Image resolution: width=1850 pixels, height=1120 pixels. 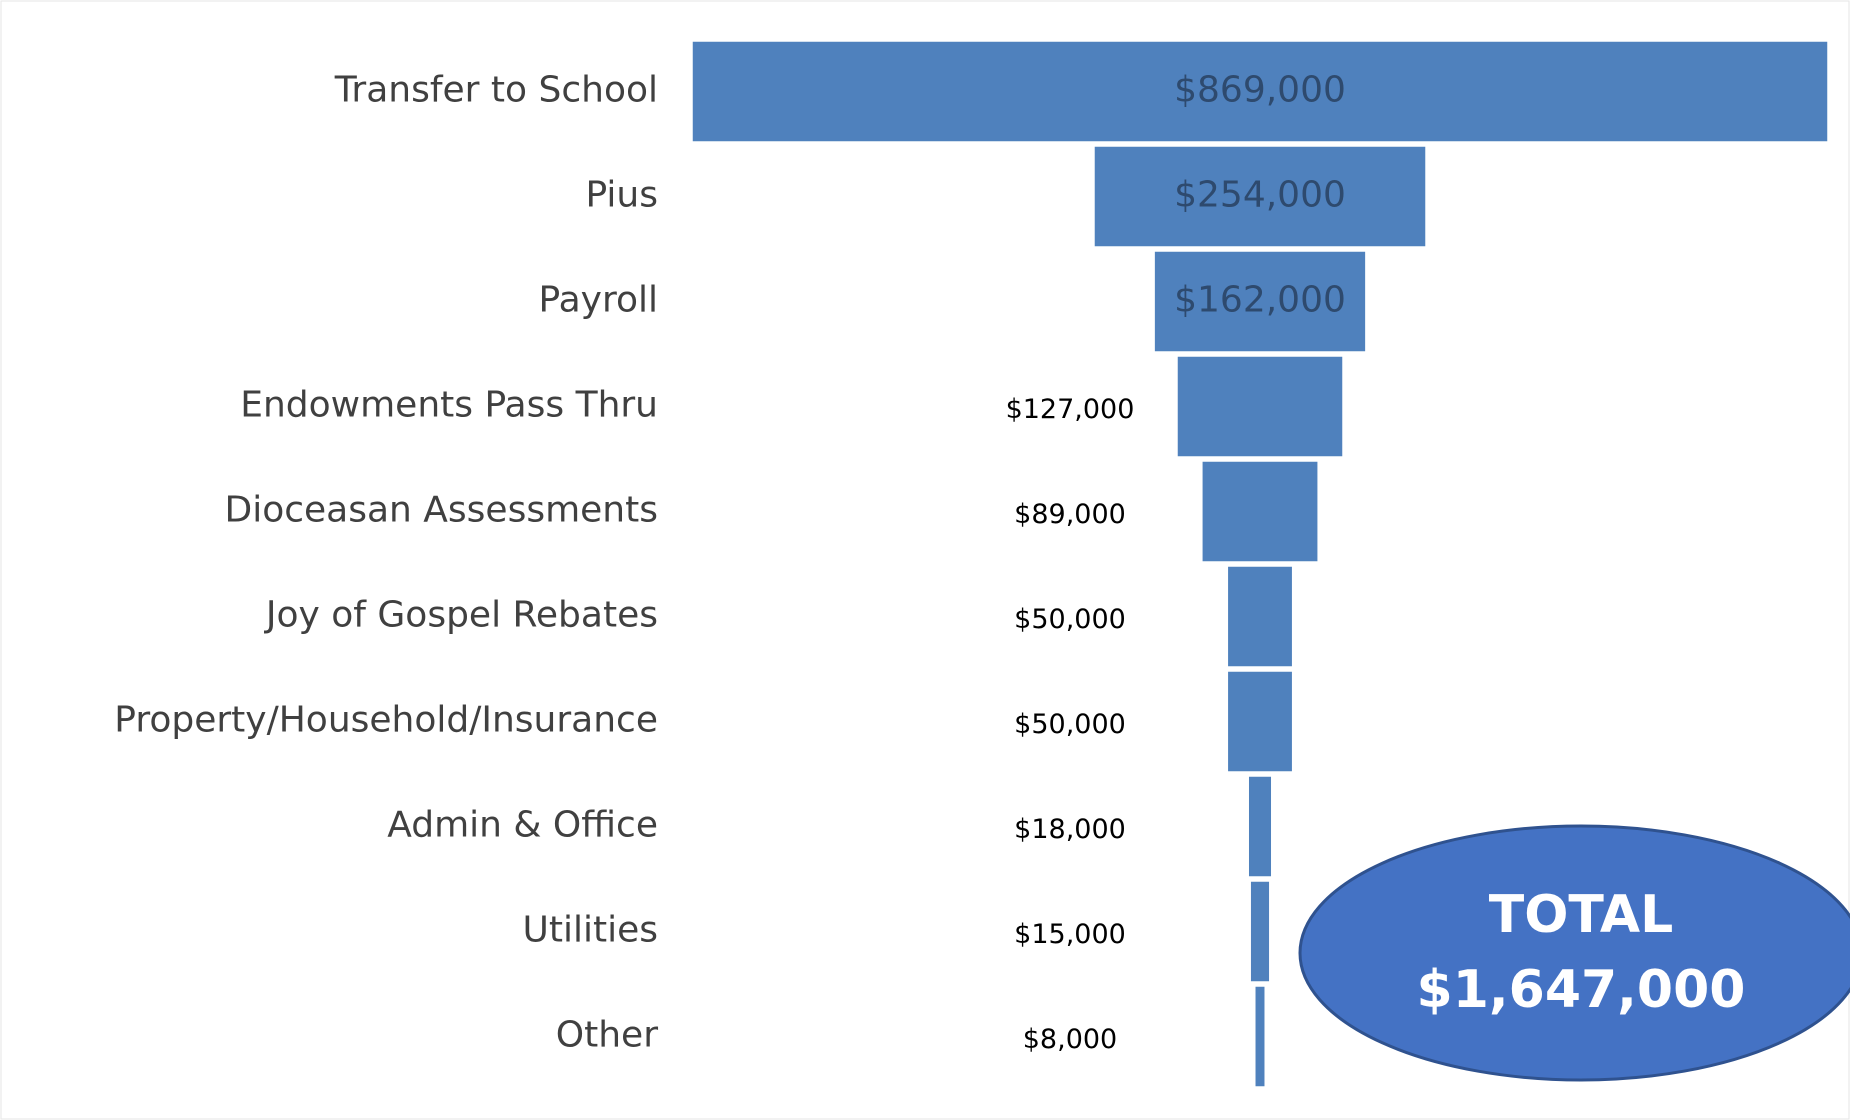 I want to click on value-label: $162,000, so click(x=1260, y=300).